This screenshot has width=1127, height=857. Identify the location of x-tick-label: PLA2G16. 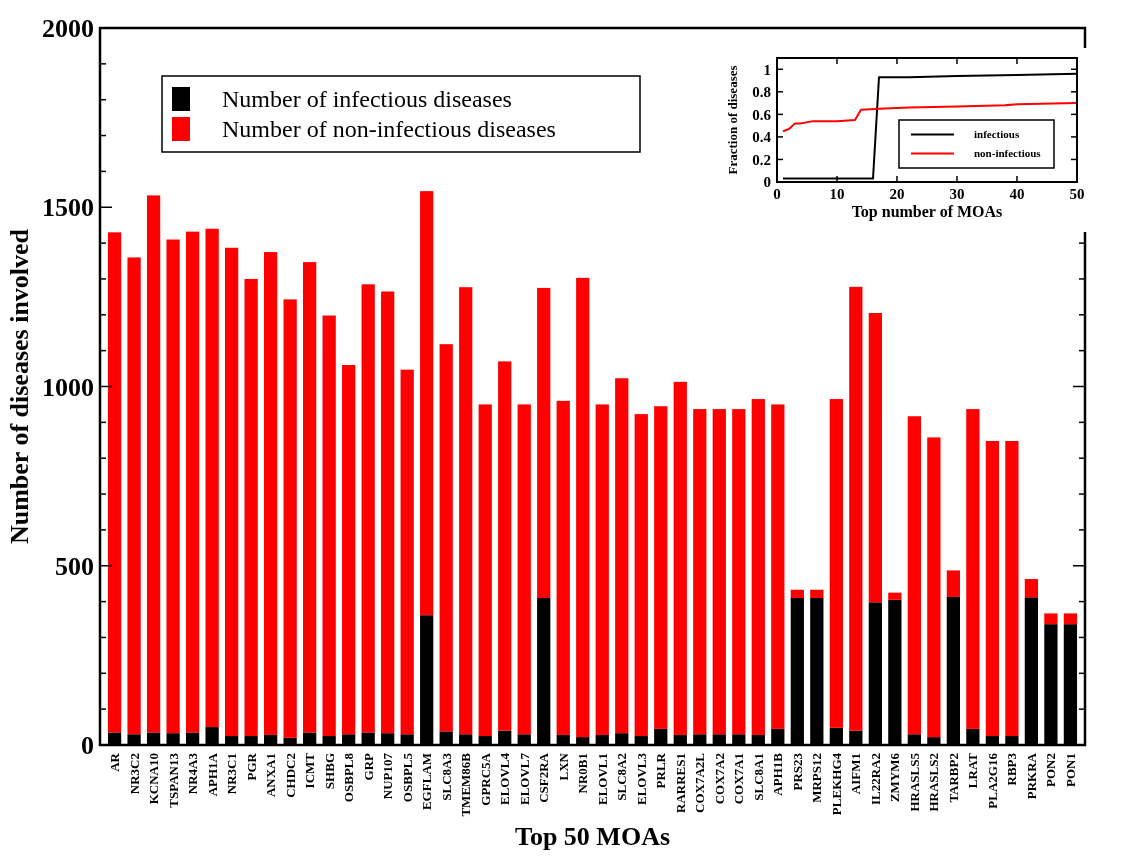
(992, 780).